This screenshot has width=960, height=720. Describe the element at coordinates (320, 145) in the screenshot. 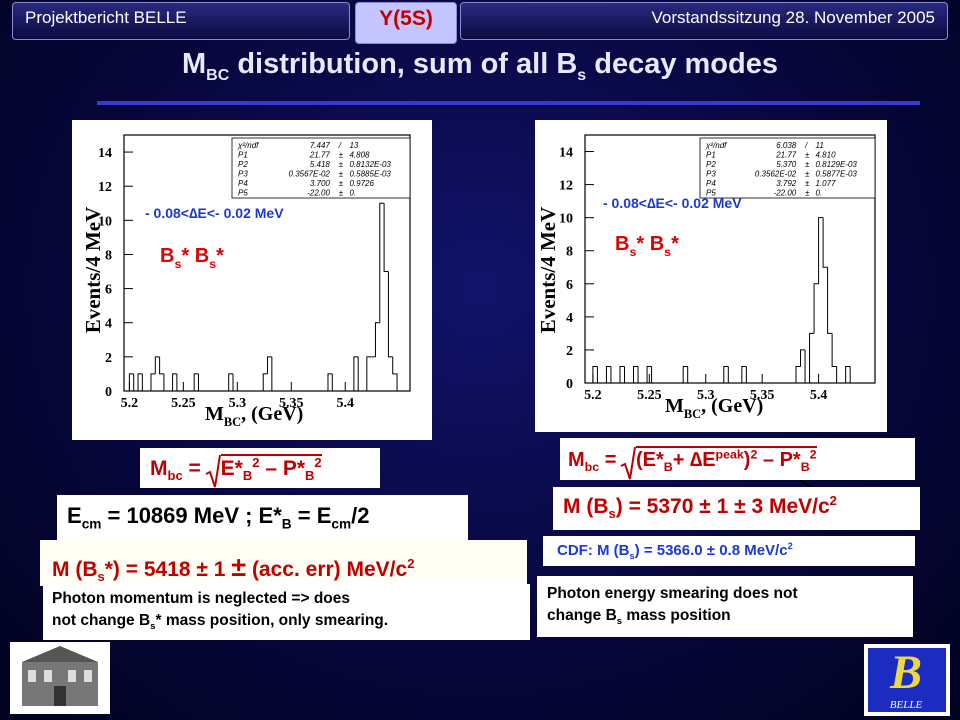

I see `stats-text: 7.447` at that location.